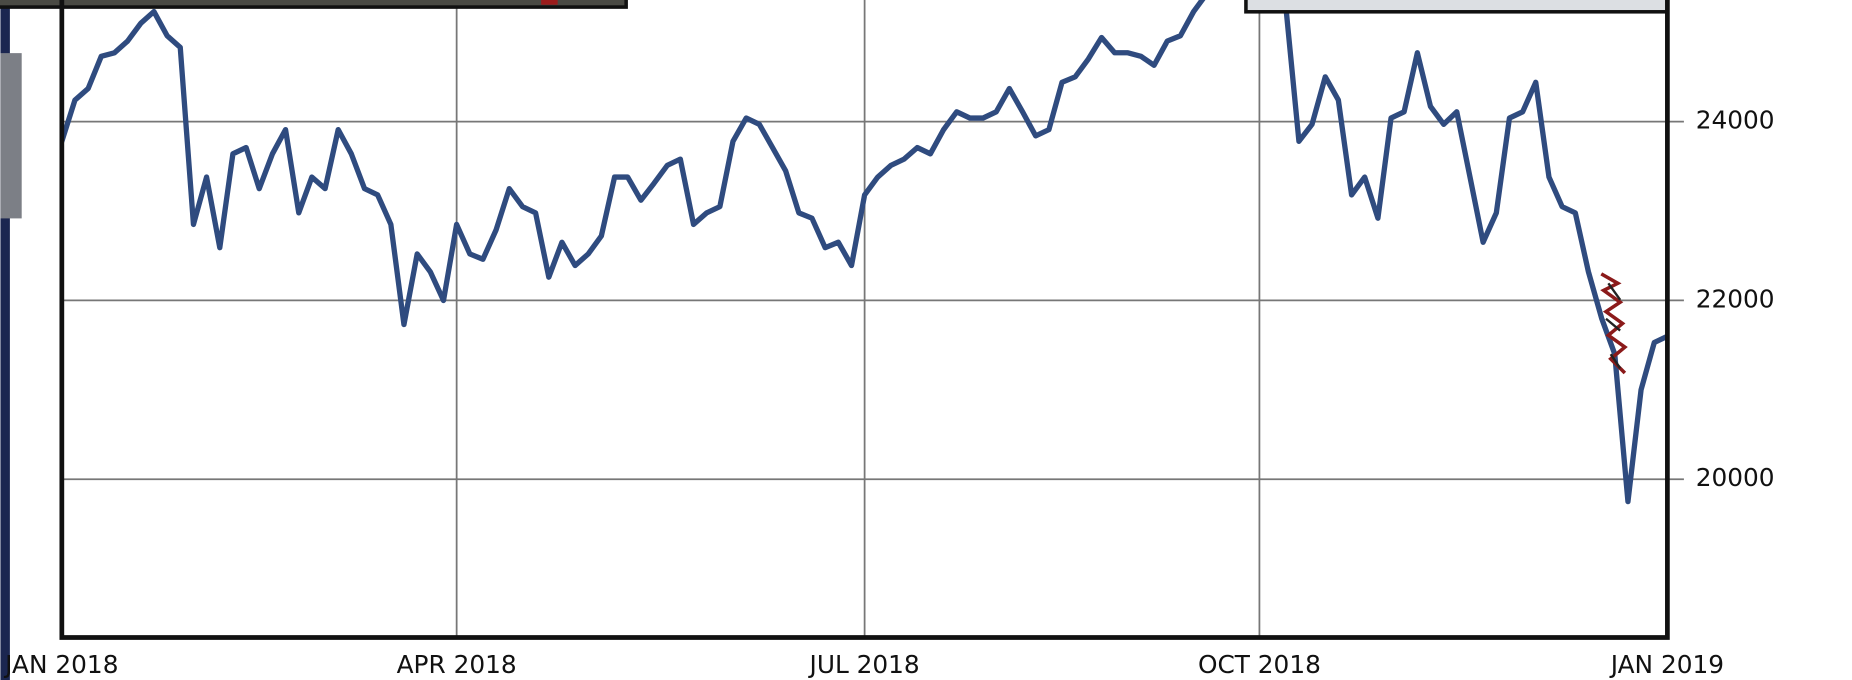  Describe the element at coordinates (1735, 298) in the screenshot. I see `y-tick-label: 22000` at that location.